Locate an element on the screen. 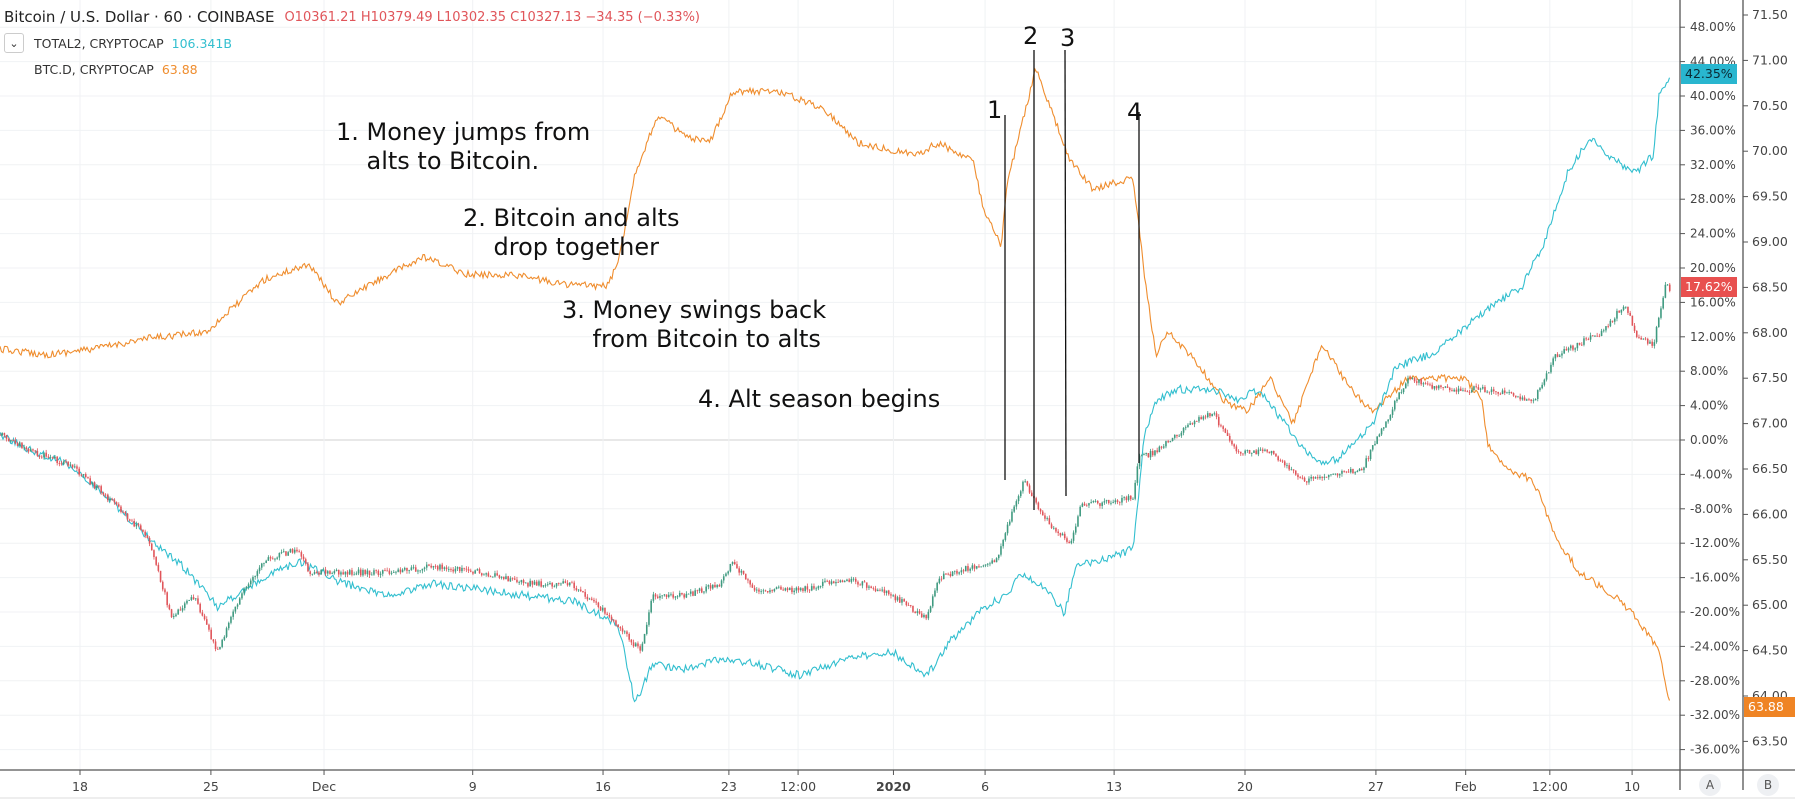 The width and height of the screenshot is (1795, 803). event-lines is located at coordinates (1072, 279).